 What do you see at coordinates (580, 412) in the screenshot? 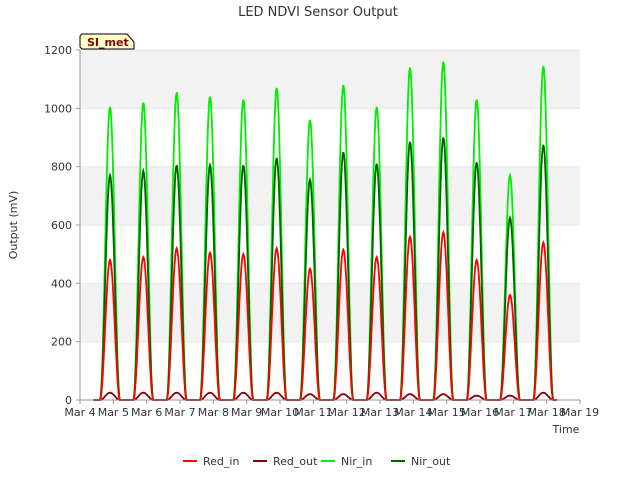
I see `x-tick-label: Mar 19` at bounding box center [580, 412].